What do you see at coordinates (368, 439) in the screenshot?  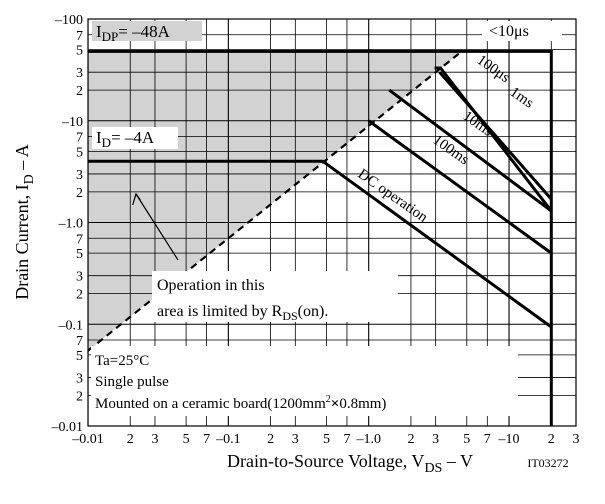 I see `x-tick-label: –1.0` at bounding box center [368, 439].